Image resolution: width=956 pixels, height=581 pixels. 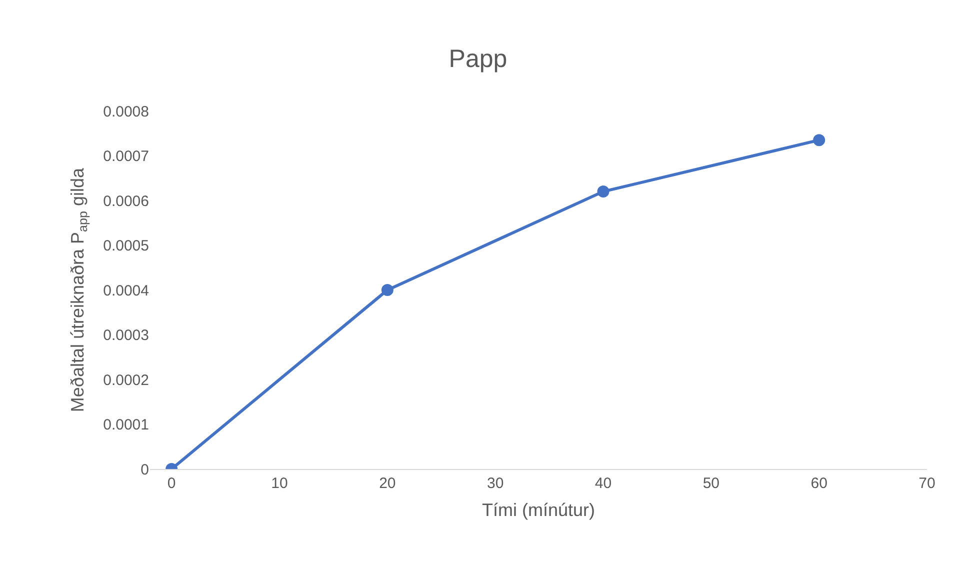 I want to click on x-tick-label: 20, so click(x=387, y=483).